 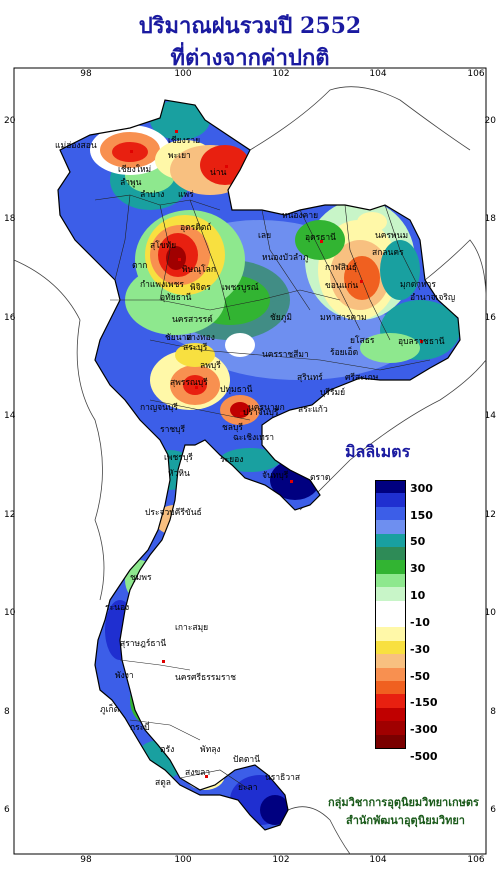 I want to click on longitude-label: 98, so click(x=86, y=860).